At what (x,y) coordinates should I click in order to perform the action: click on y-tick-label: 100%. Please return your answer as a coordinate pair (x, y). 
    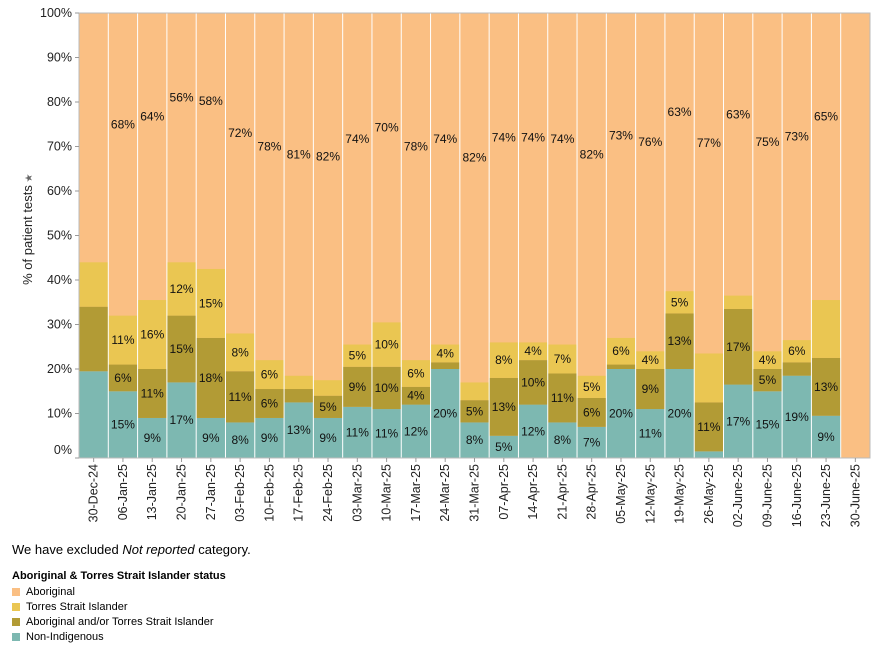
    Looking at the image, I should click on (56, 13).